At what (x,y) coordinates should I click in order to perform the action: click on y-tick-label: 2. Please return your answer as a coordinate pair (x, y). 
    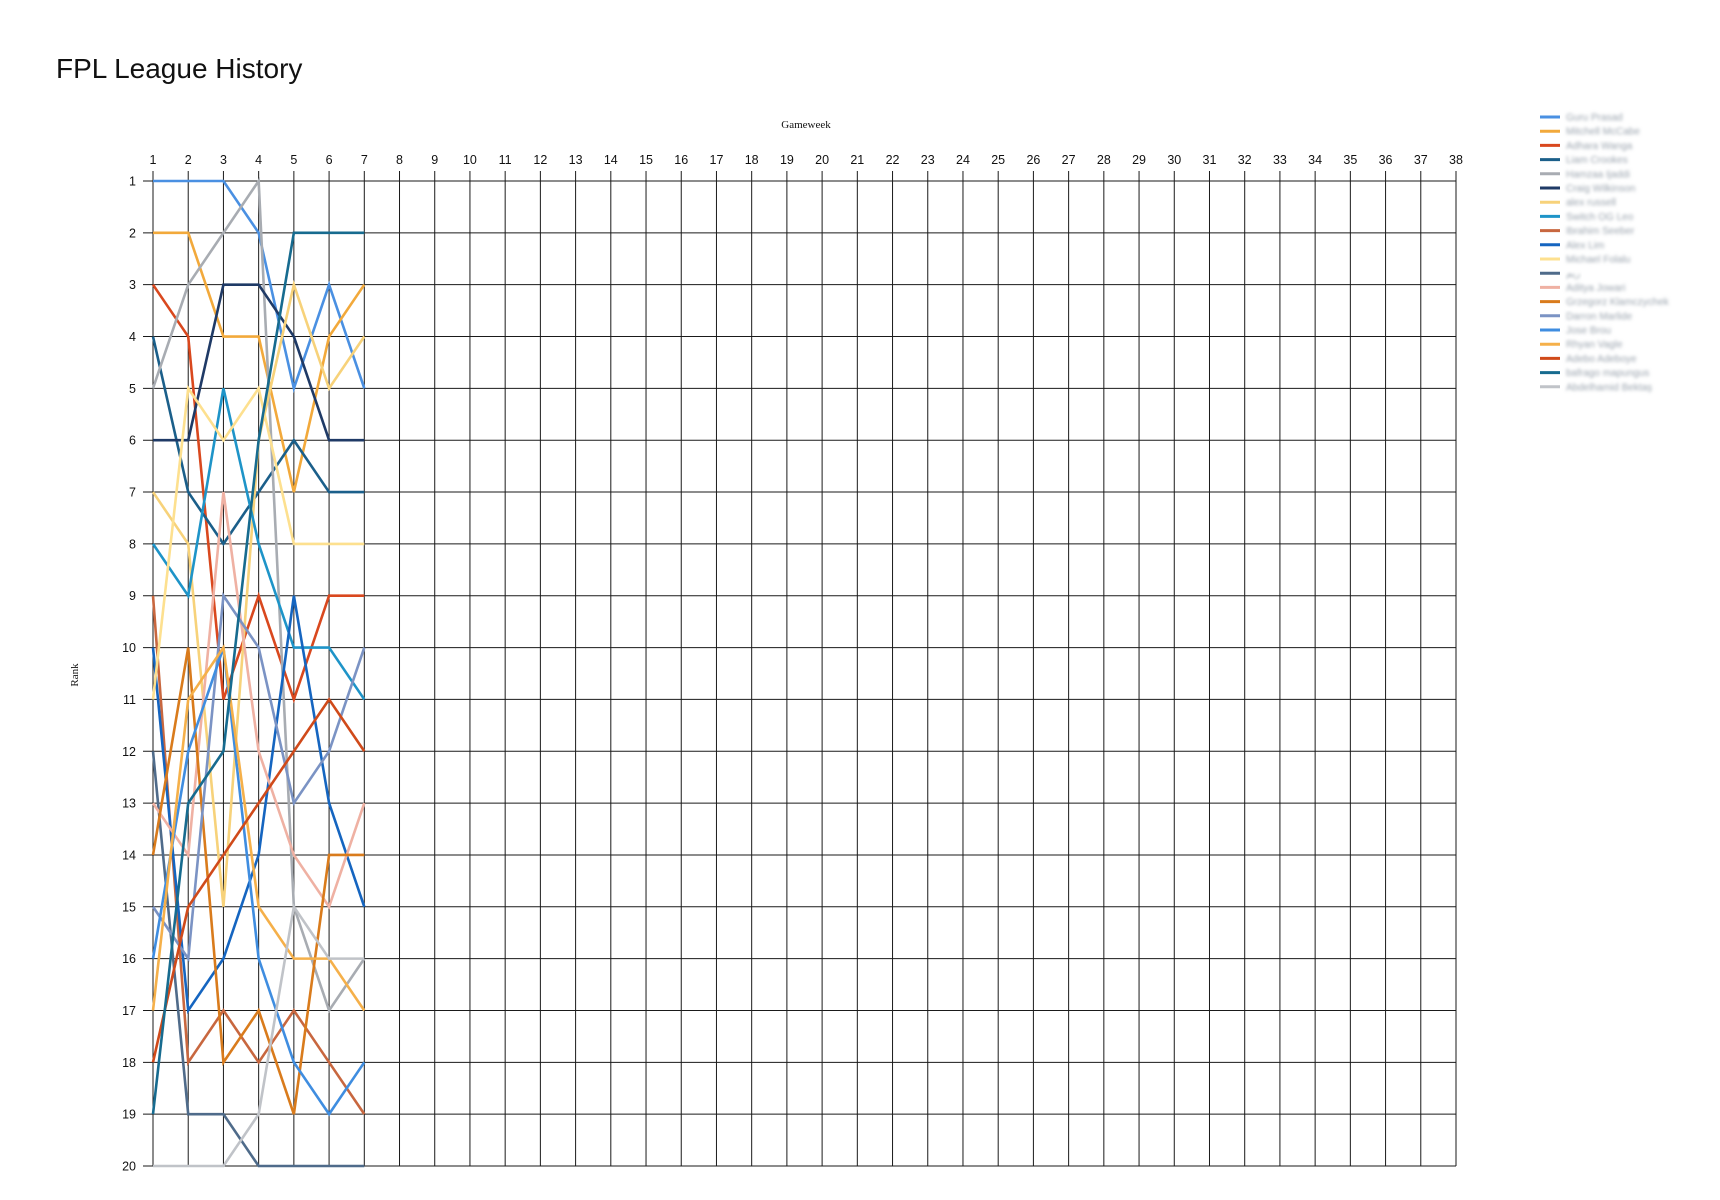
    Looking at the image, I should click on (132, 233).